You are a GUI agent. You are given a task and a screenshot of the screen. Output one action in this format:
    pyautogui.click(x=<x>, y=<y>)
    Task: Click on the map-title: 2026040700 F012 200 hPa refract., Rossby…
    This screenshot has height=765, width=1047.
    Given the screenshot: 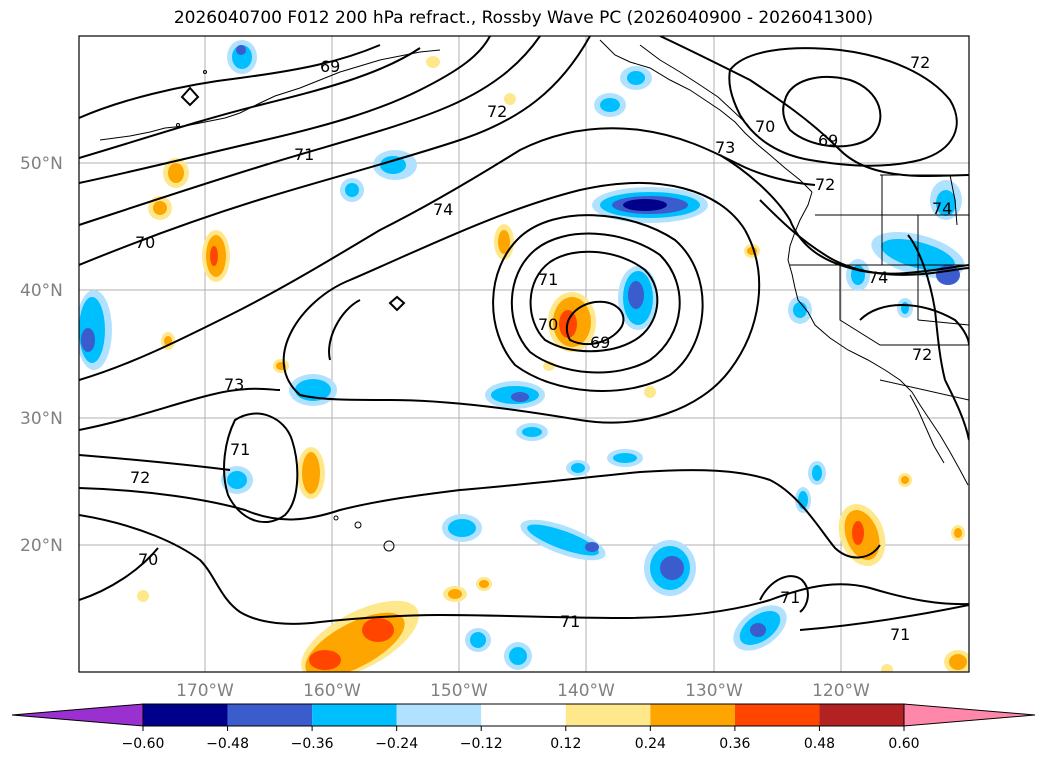 What is the action you would take?
    pyautogui.click(x=523, y=18)
    